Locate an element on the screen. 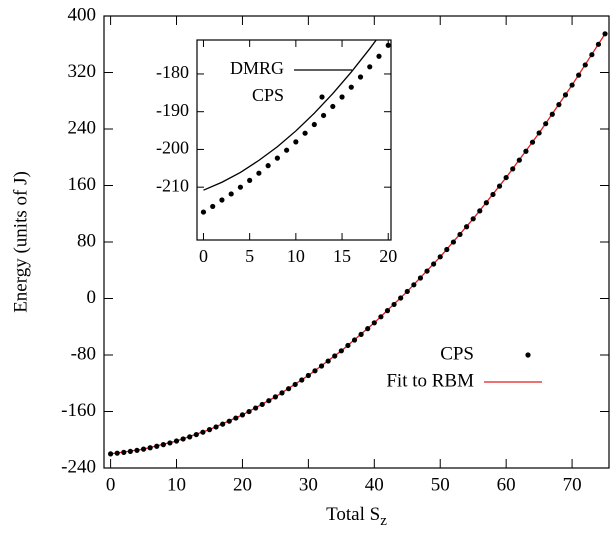 This screenshot has height=542, width=611. legend-swatch is located at coordinates (528, 355).